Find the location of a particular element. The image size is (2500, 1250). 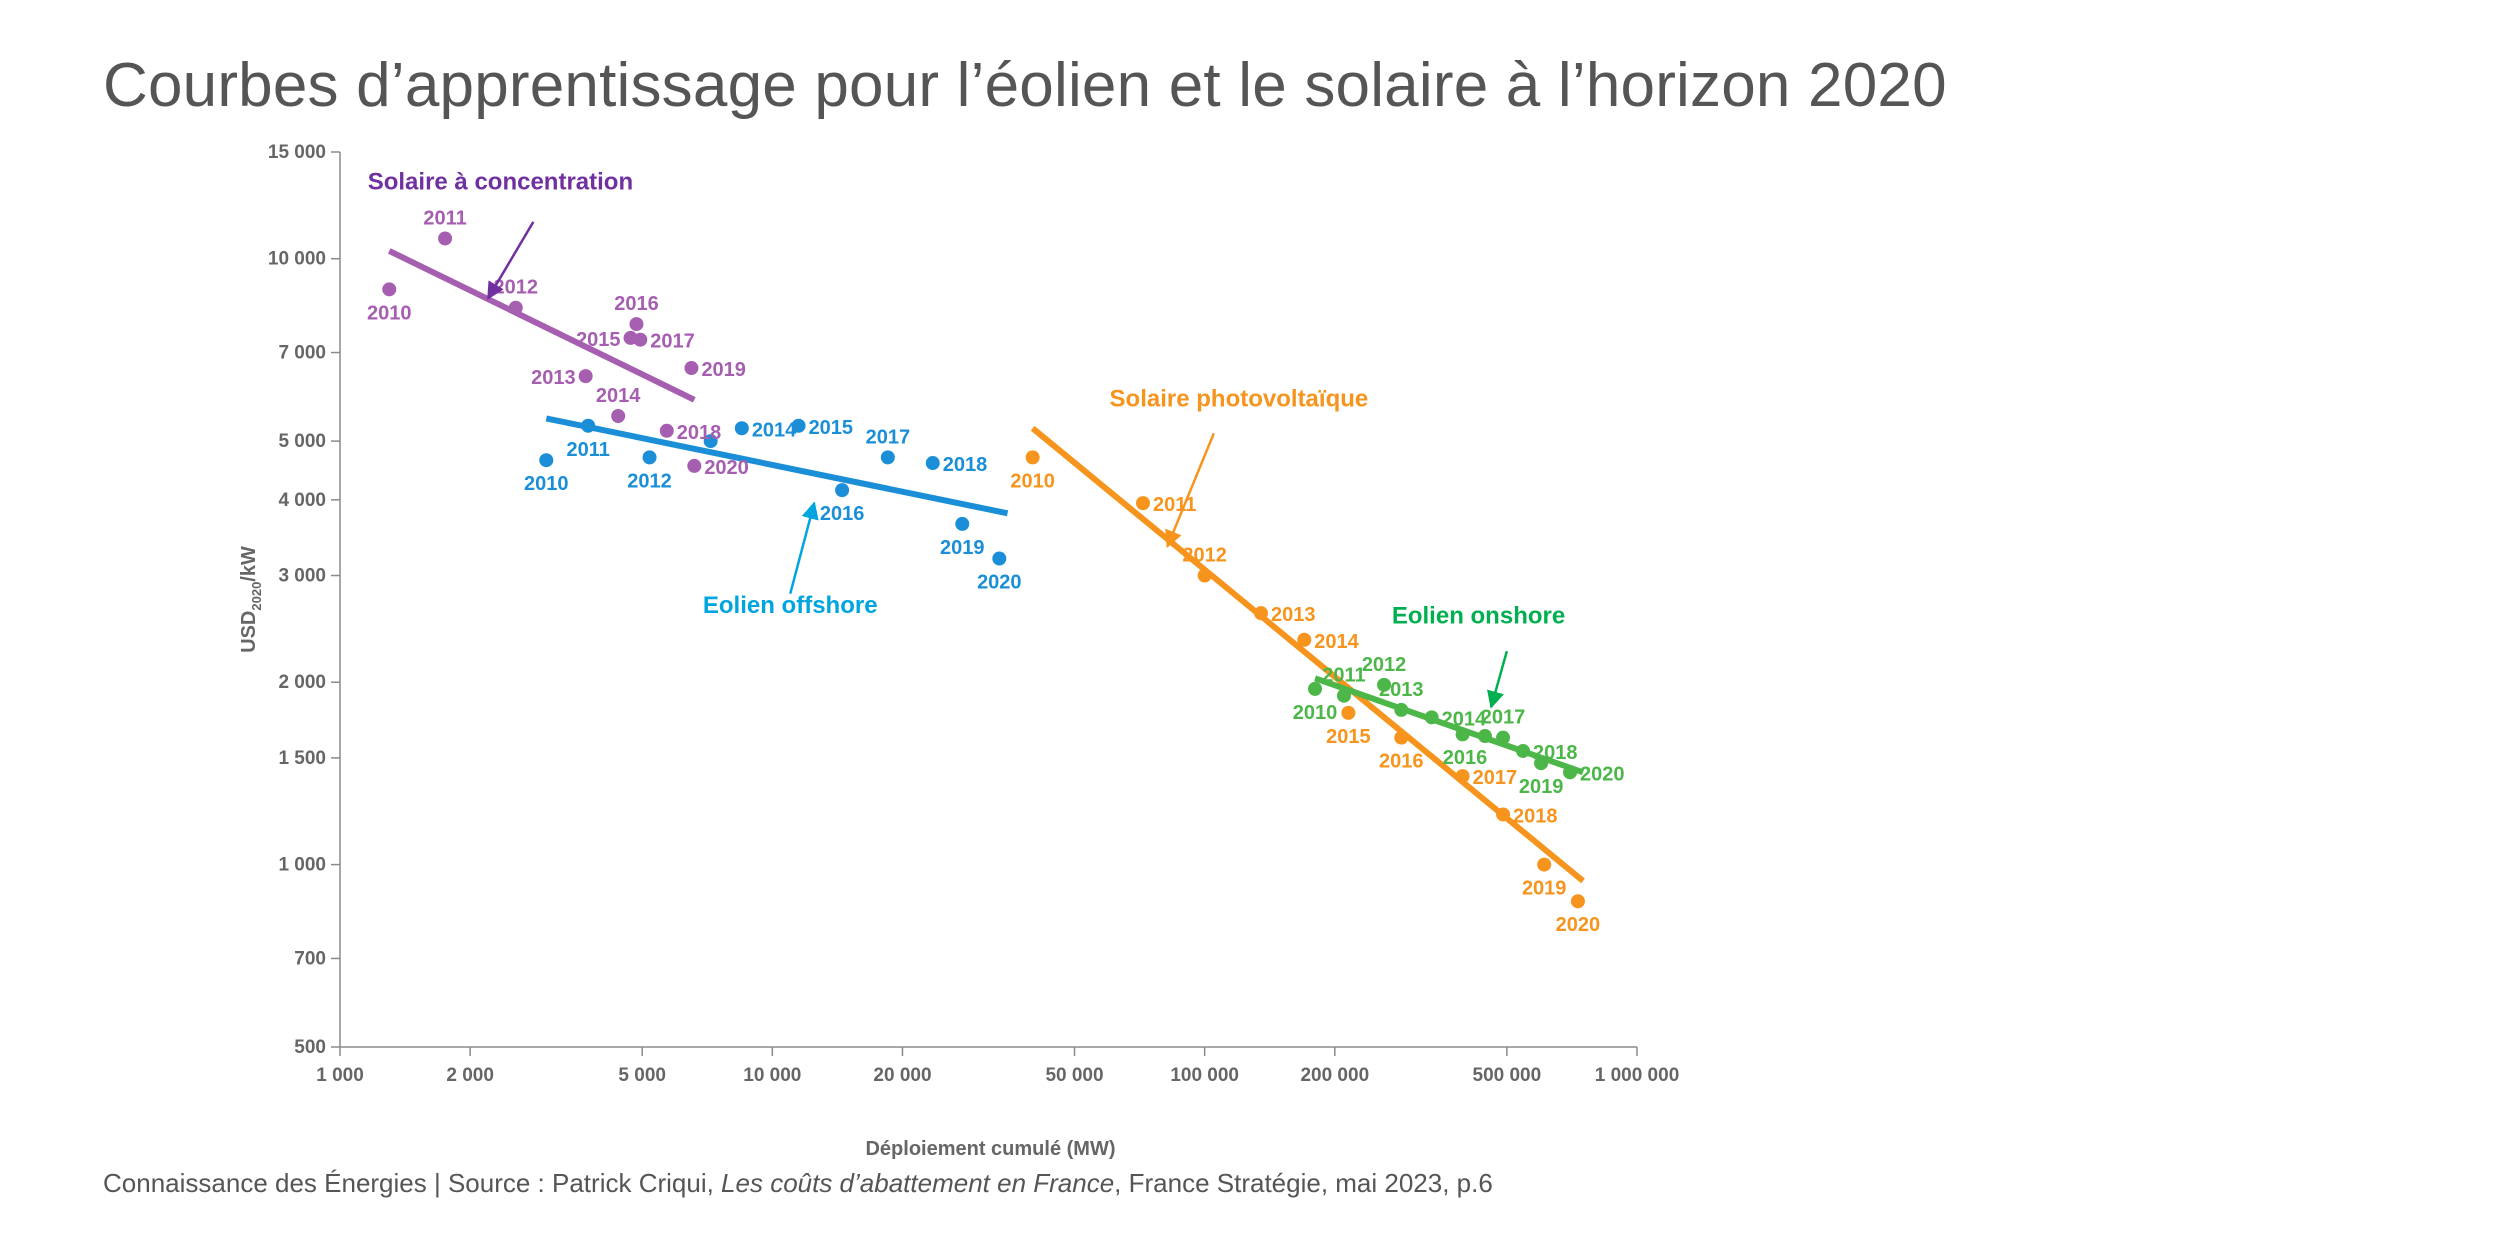

pv-point-2013 is located at coordinates (1261, 613).